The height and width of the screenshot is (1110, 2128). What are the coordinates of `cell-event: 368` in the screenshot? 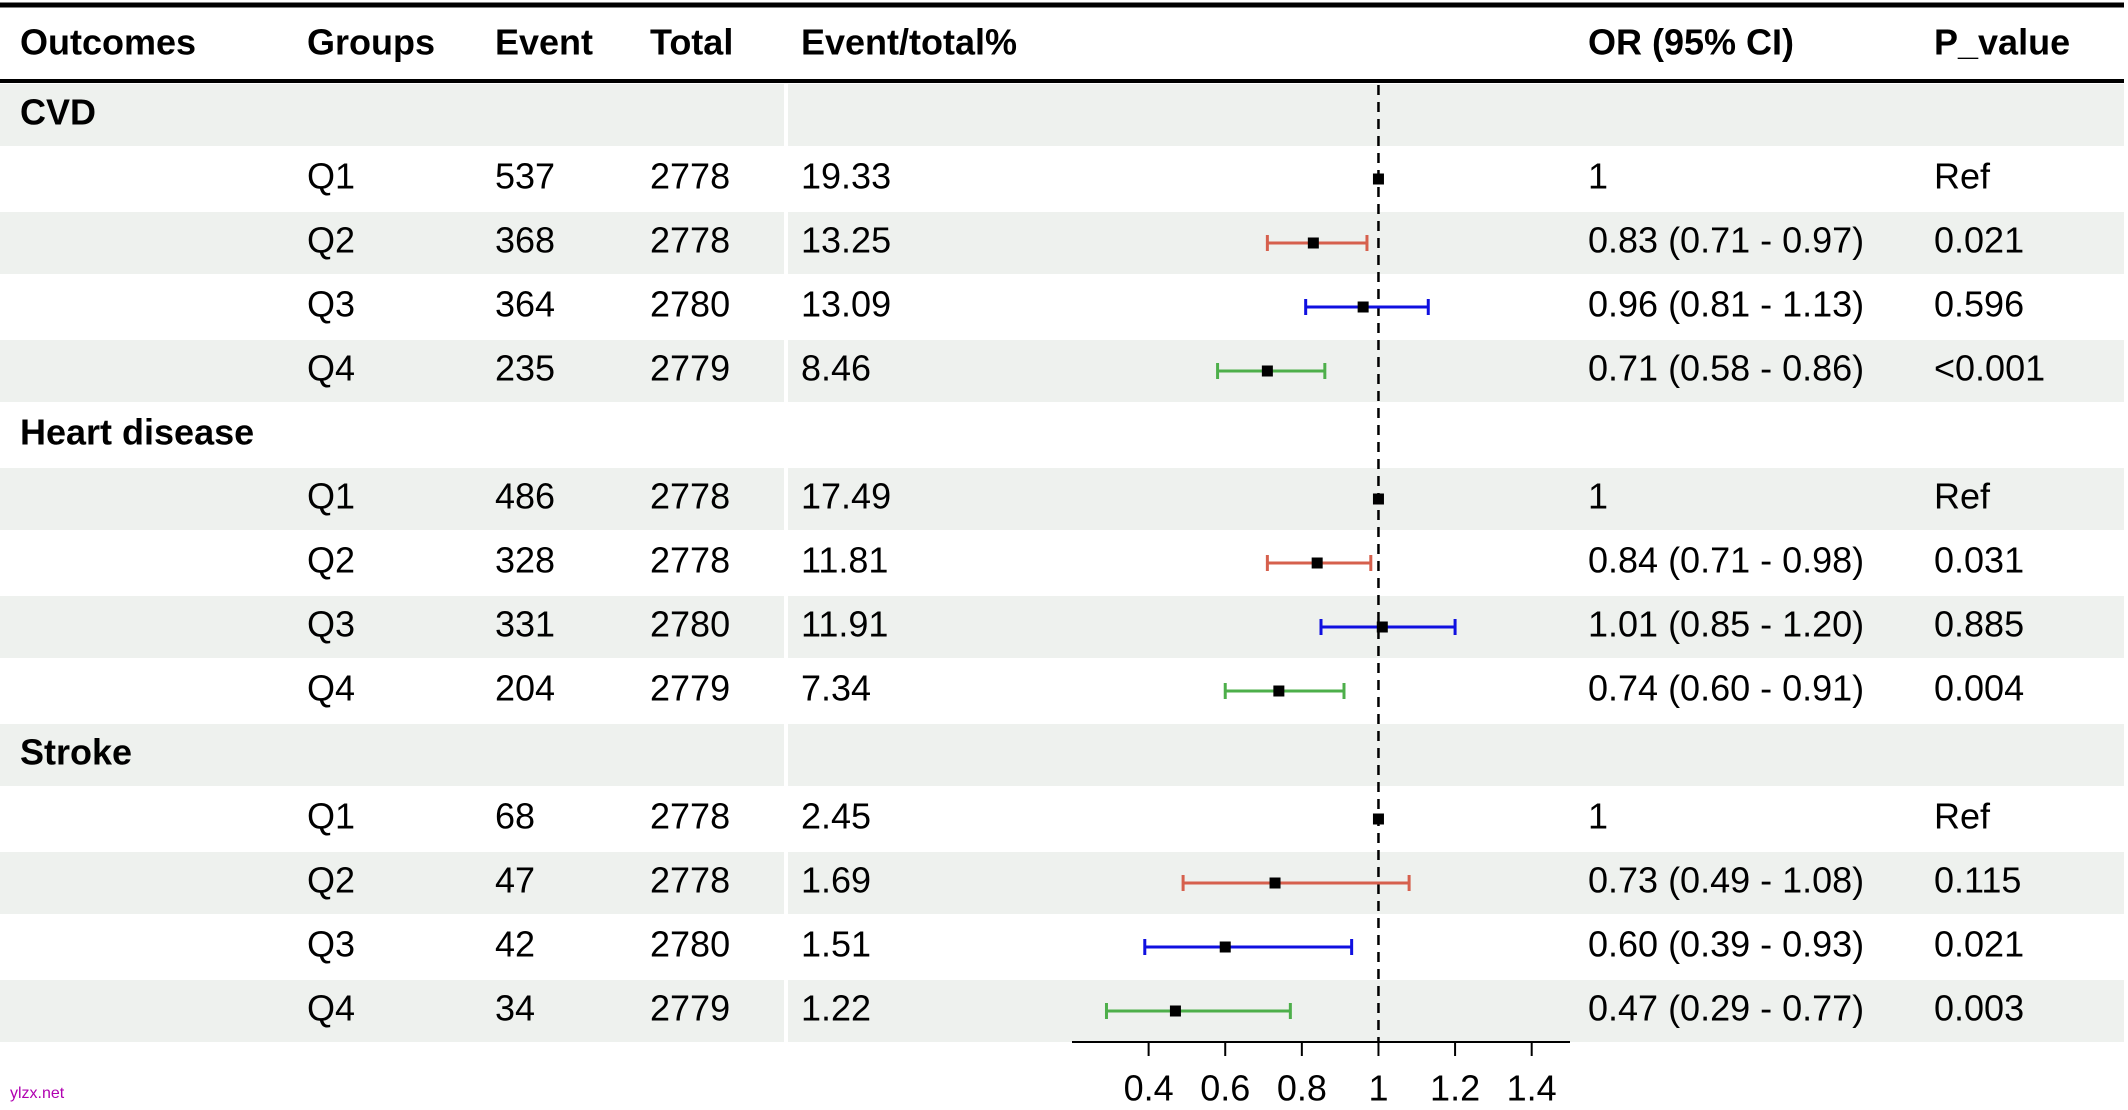 It's located at (525, 240).